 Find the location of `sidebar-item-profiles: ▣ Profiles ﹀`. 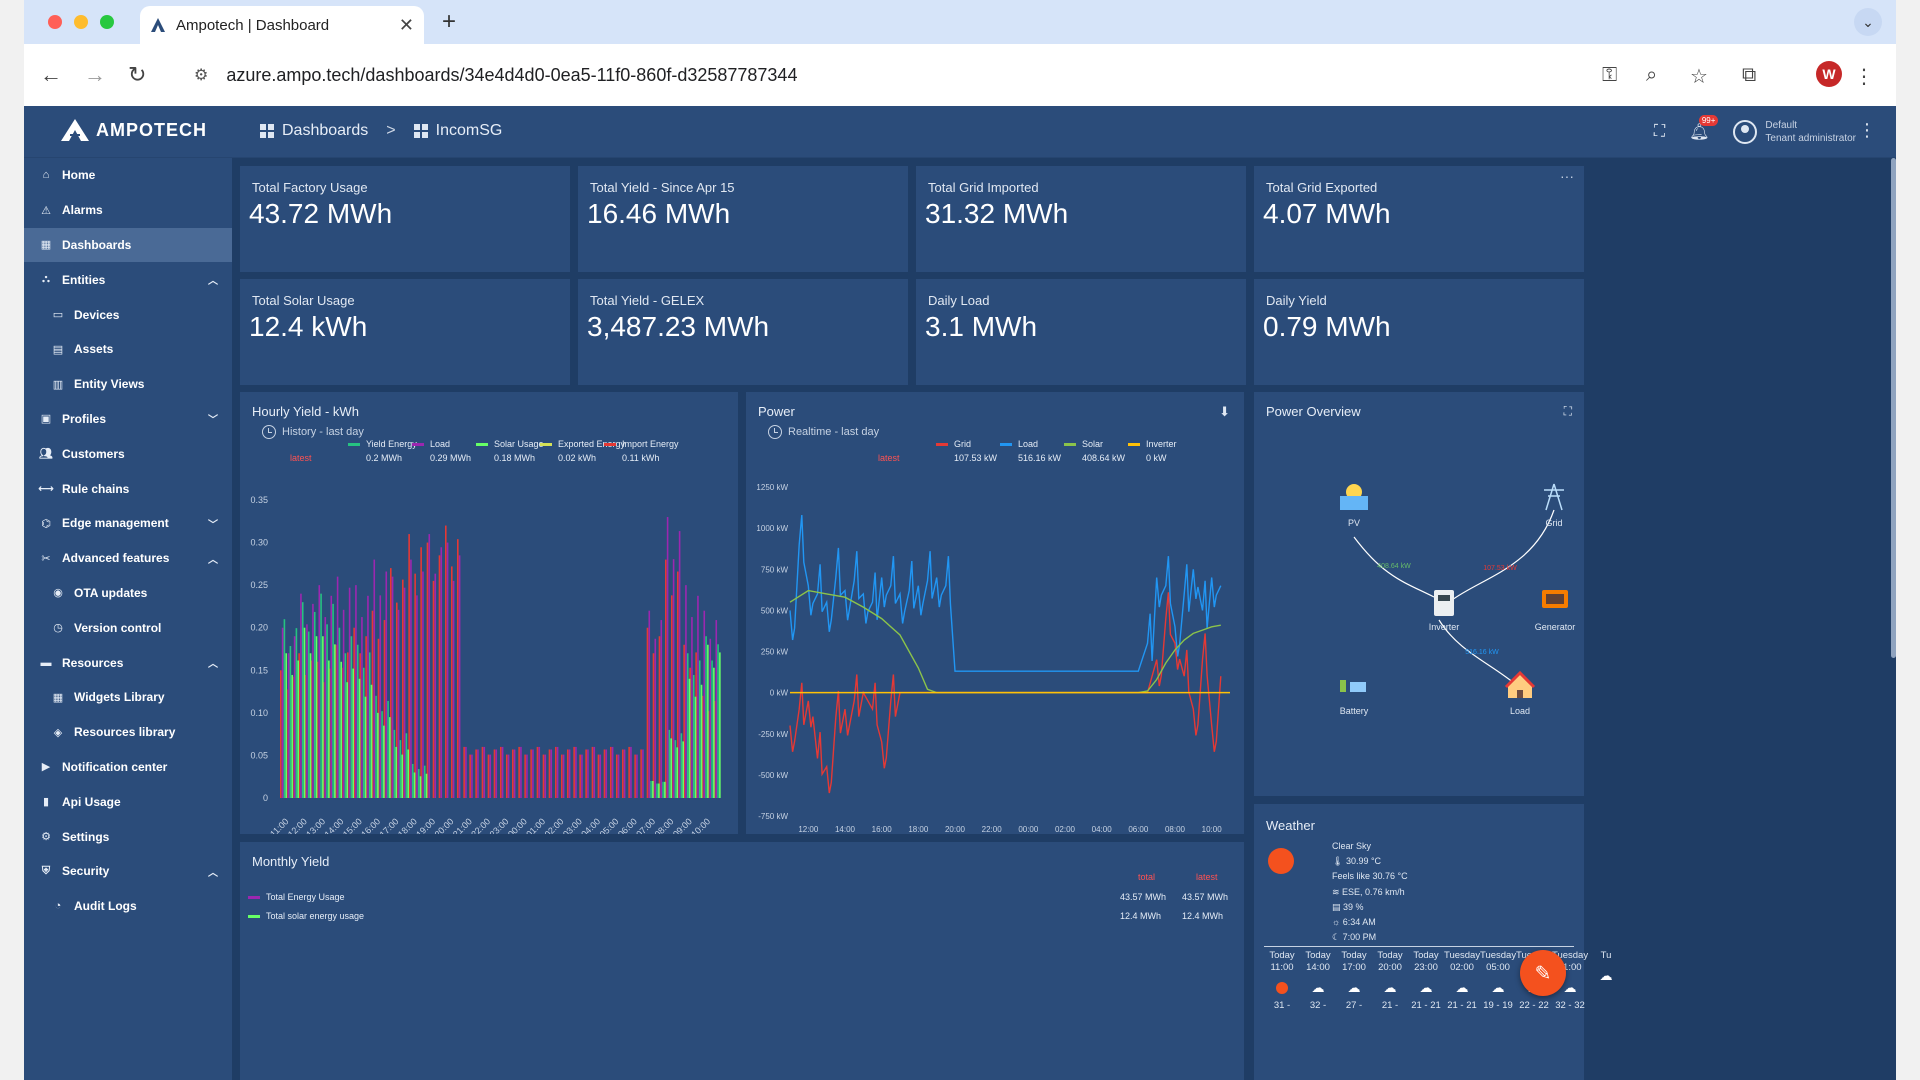

sidebar-item-profiles: ▣ Profiles ﹀ is located at coordinates (128, 419).